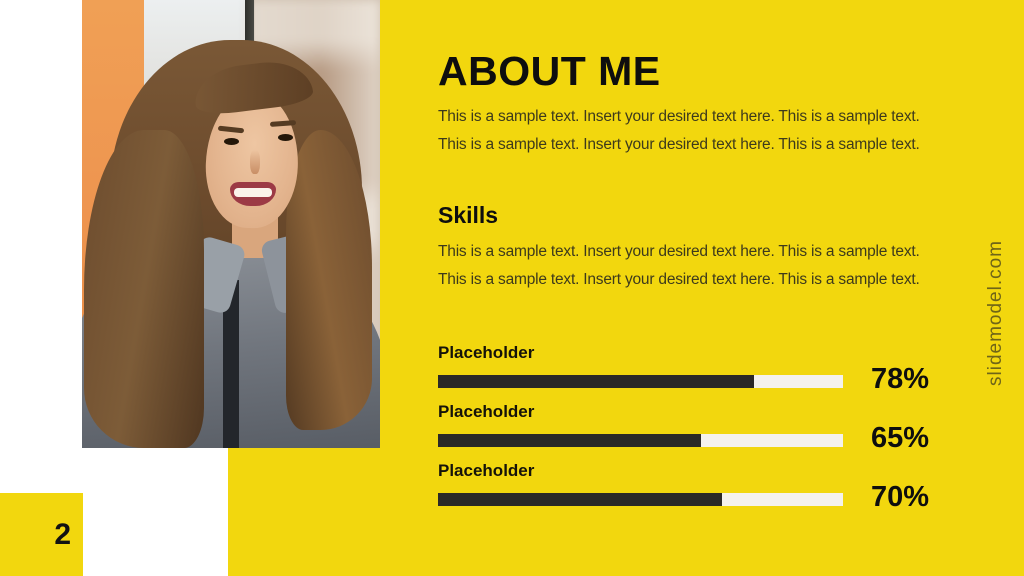 The width and height of the screenshot is (1024, 576). What do you see at coordinates (899, 379) in the screenshot?
I see `skill-percent: 78%` at bounding box center [899, 379].